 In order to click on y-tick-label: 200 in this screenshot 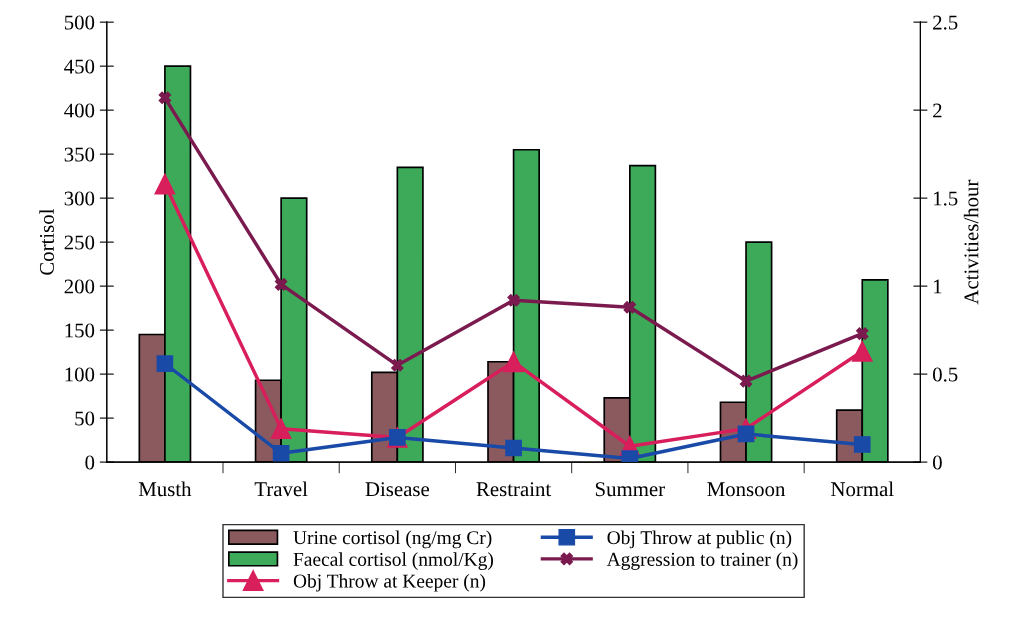, I will do `click(79, 286)`.